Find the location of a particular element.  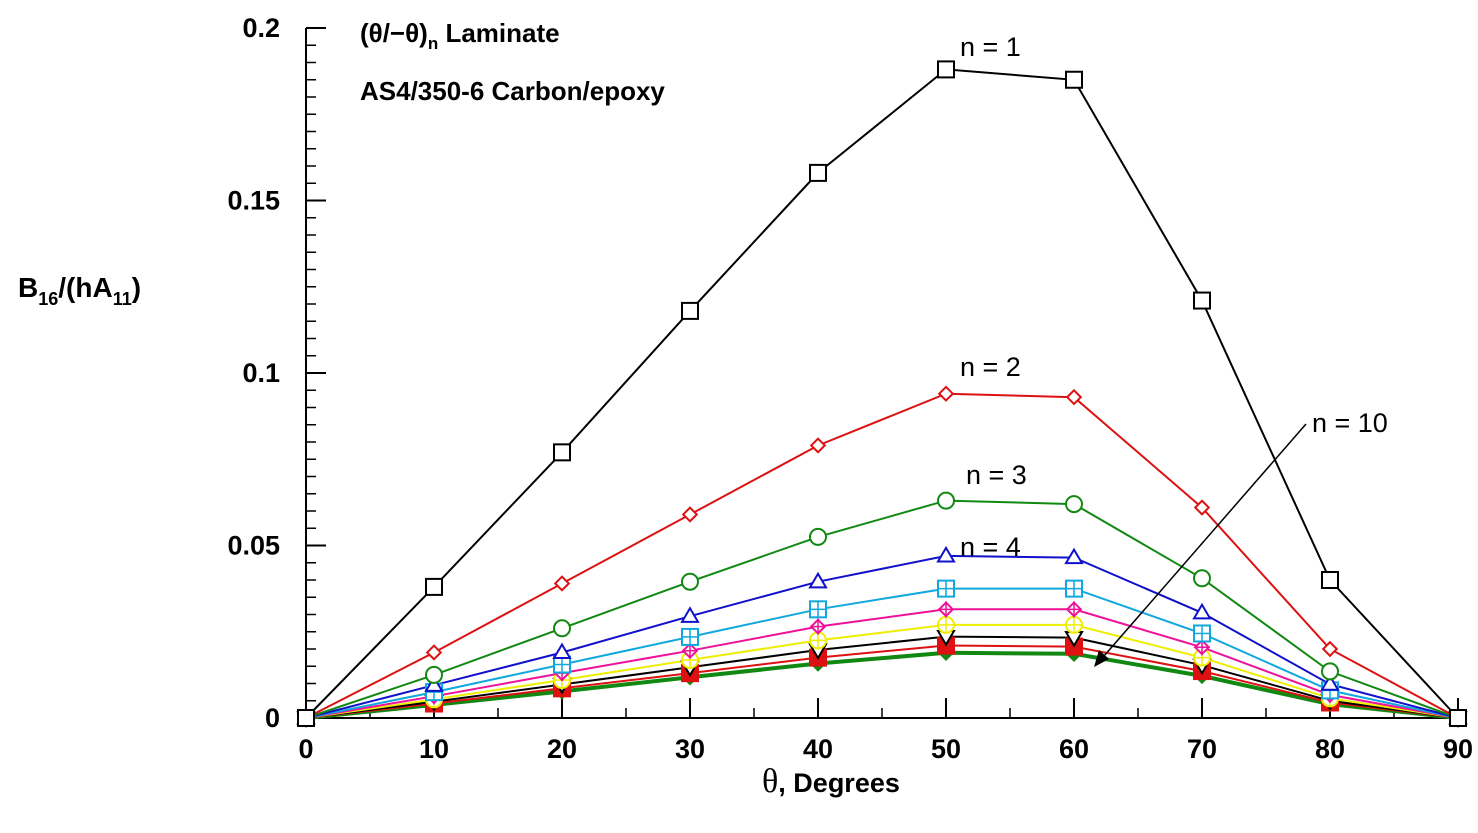

x-tick-label: 30 is located at coordinates (690, 749).